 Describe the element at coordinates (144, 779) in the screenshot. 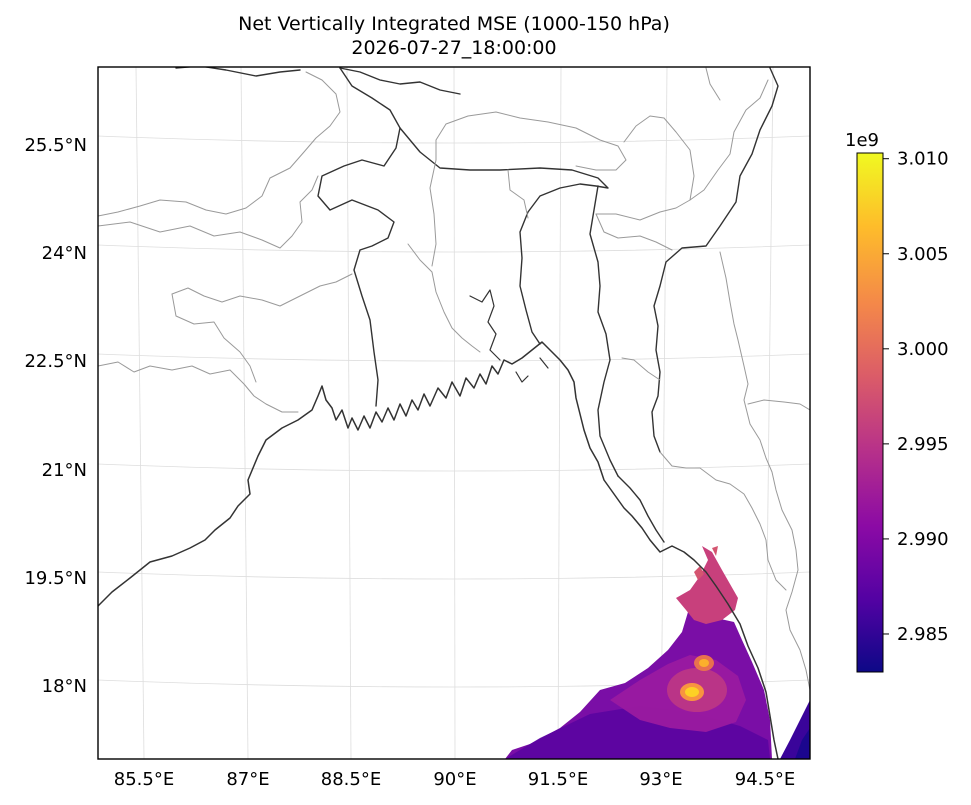

I see `x-tick-label: 85.5°E` at that location.